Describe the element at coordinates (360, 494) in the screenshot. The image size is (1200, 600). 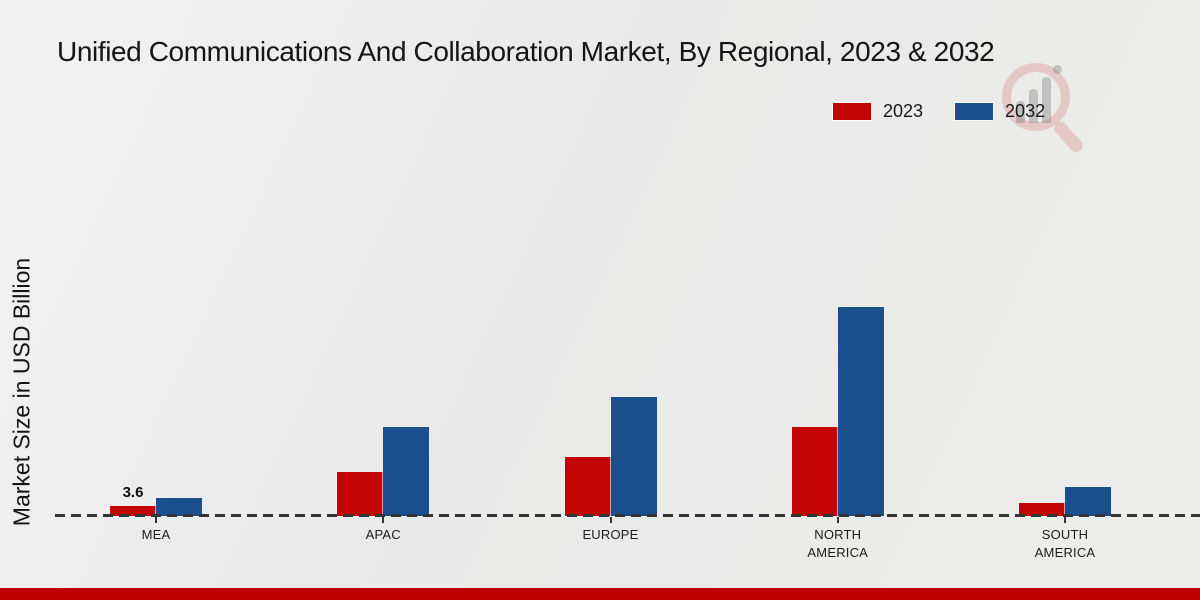
I see `bar-2023-apac` at that location.